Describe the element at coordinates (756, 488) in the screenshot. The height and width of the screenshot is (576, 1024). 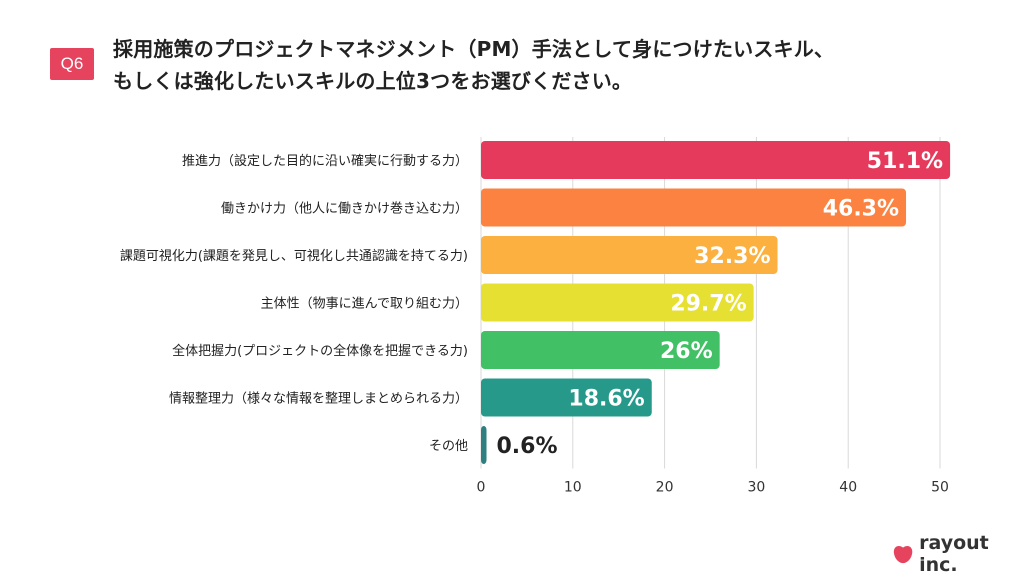
I see `x-tick-label: 30` at that location.